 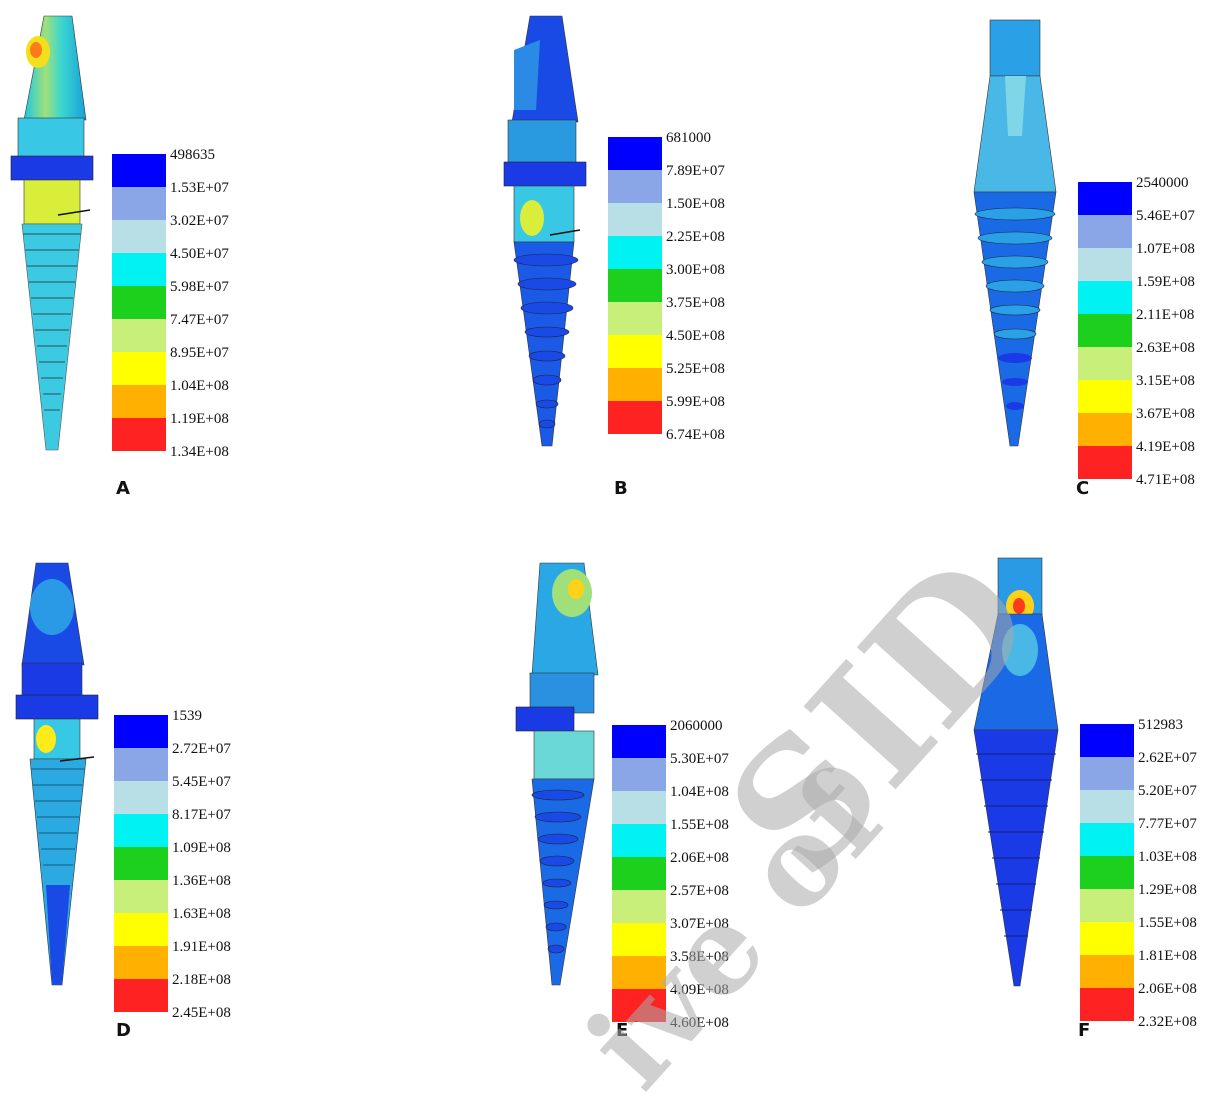 What do you see at coordinates (199, 221) in the screenshot?
I see `legend-value: 3.02E+07` at bounding box center [199, 221].